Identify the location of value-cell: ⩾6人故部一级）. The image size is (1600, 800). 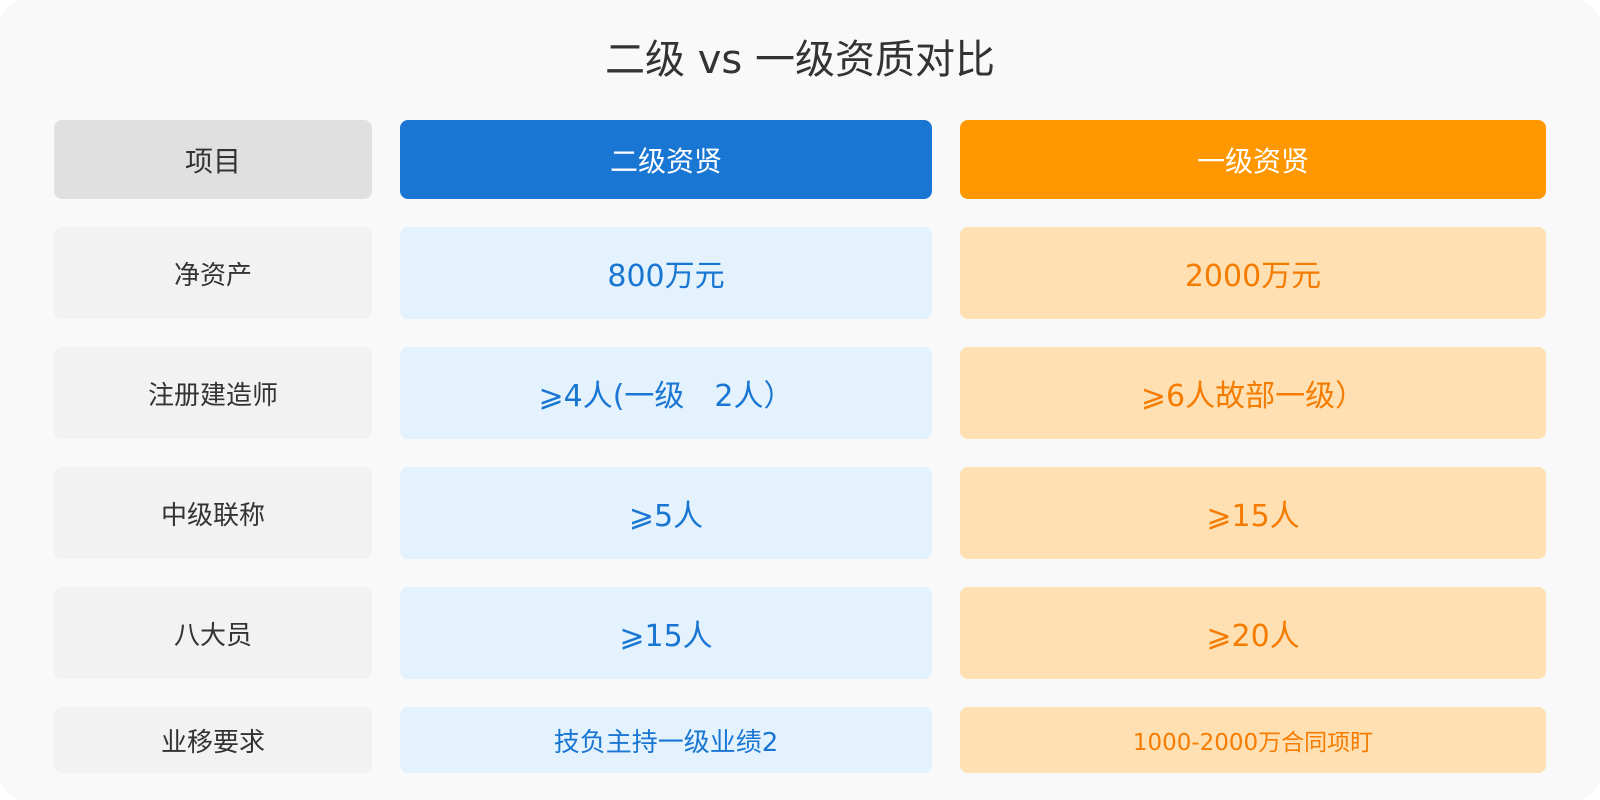
(1253, 393).